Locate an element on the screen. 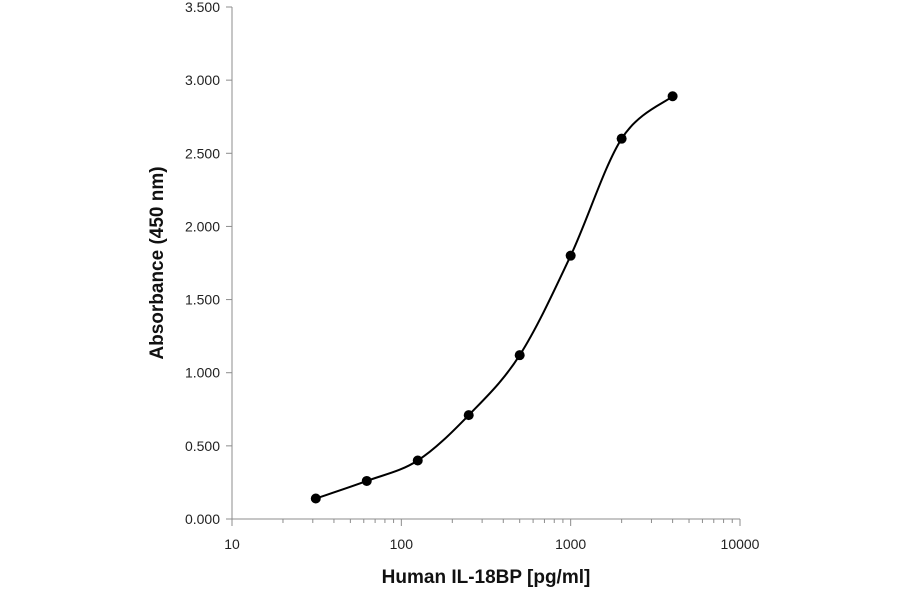  x-axis: 10 100 1000 10000 is located at coordinates (492, 535).